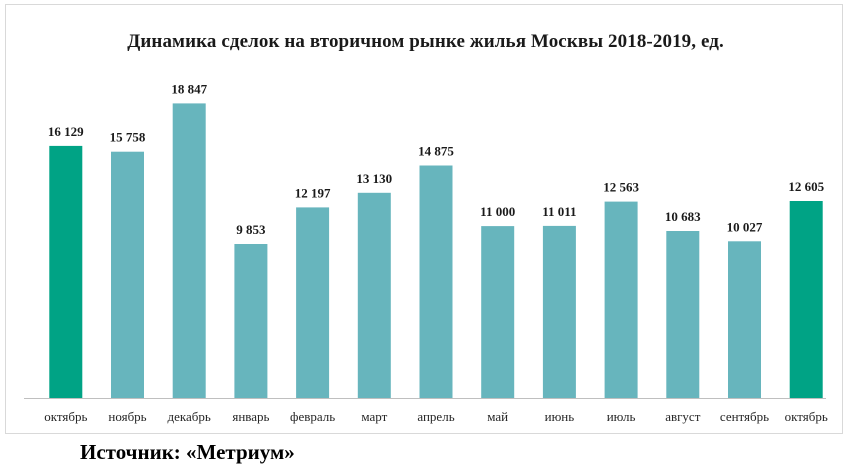  I want to click on x-tick-label-7: апрель, so click(435, 416).